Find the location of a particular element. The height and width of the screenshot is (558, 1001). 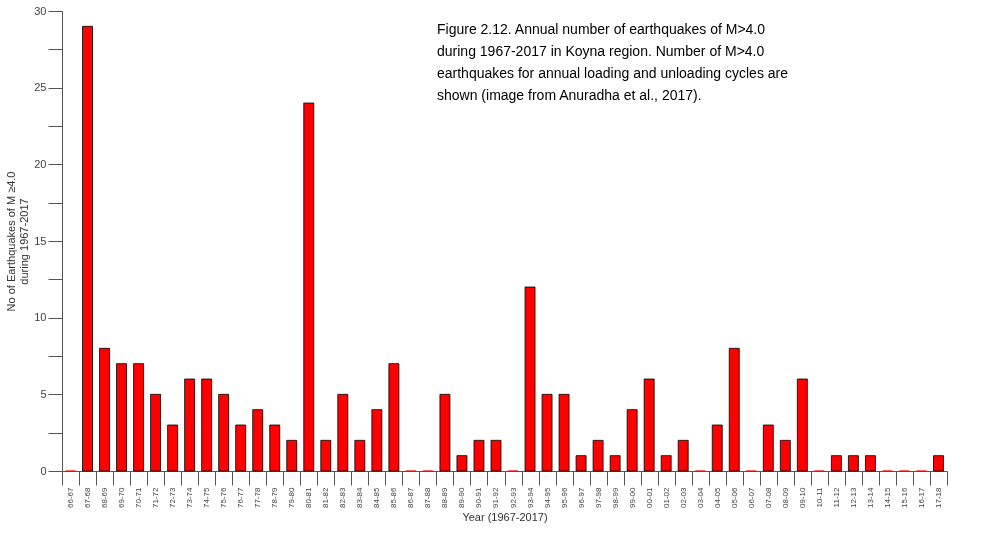

x-tick-label: 89-90 is located at coordinates (462, 497).